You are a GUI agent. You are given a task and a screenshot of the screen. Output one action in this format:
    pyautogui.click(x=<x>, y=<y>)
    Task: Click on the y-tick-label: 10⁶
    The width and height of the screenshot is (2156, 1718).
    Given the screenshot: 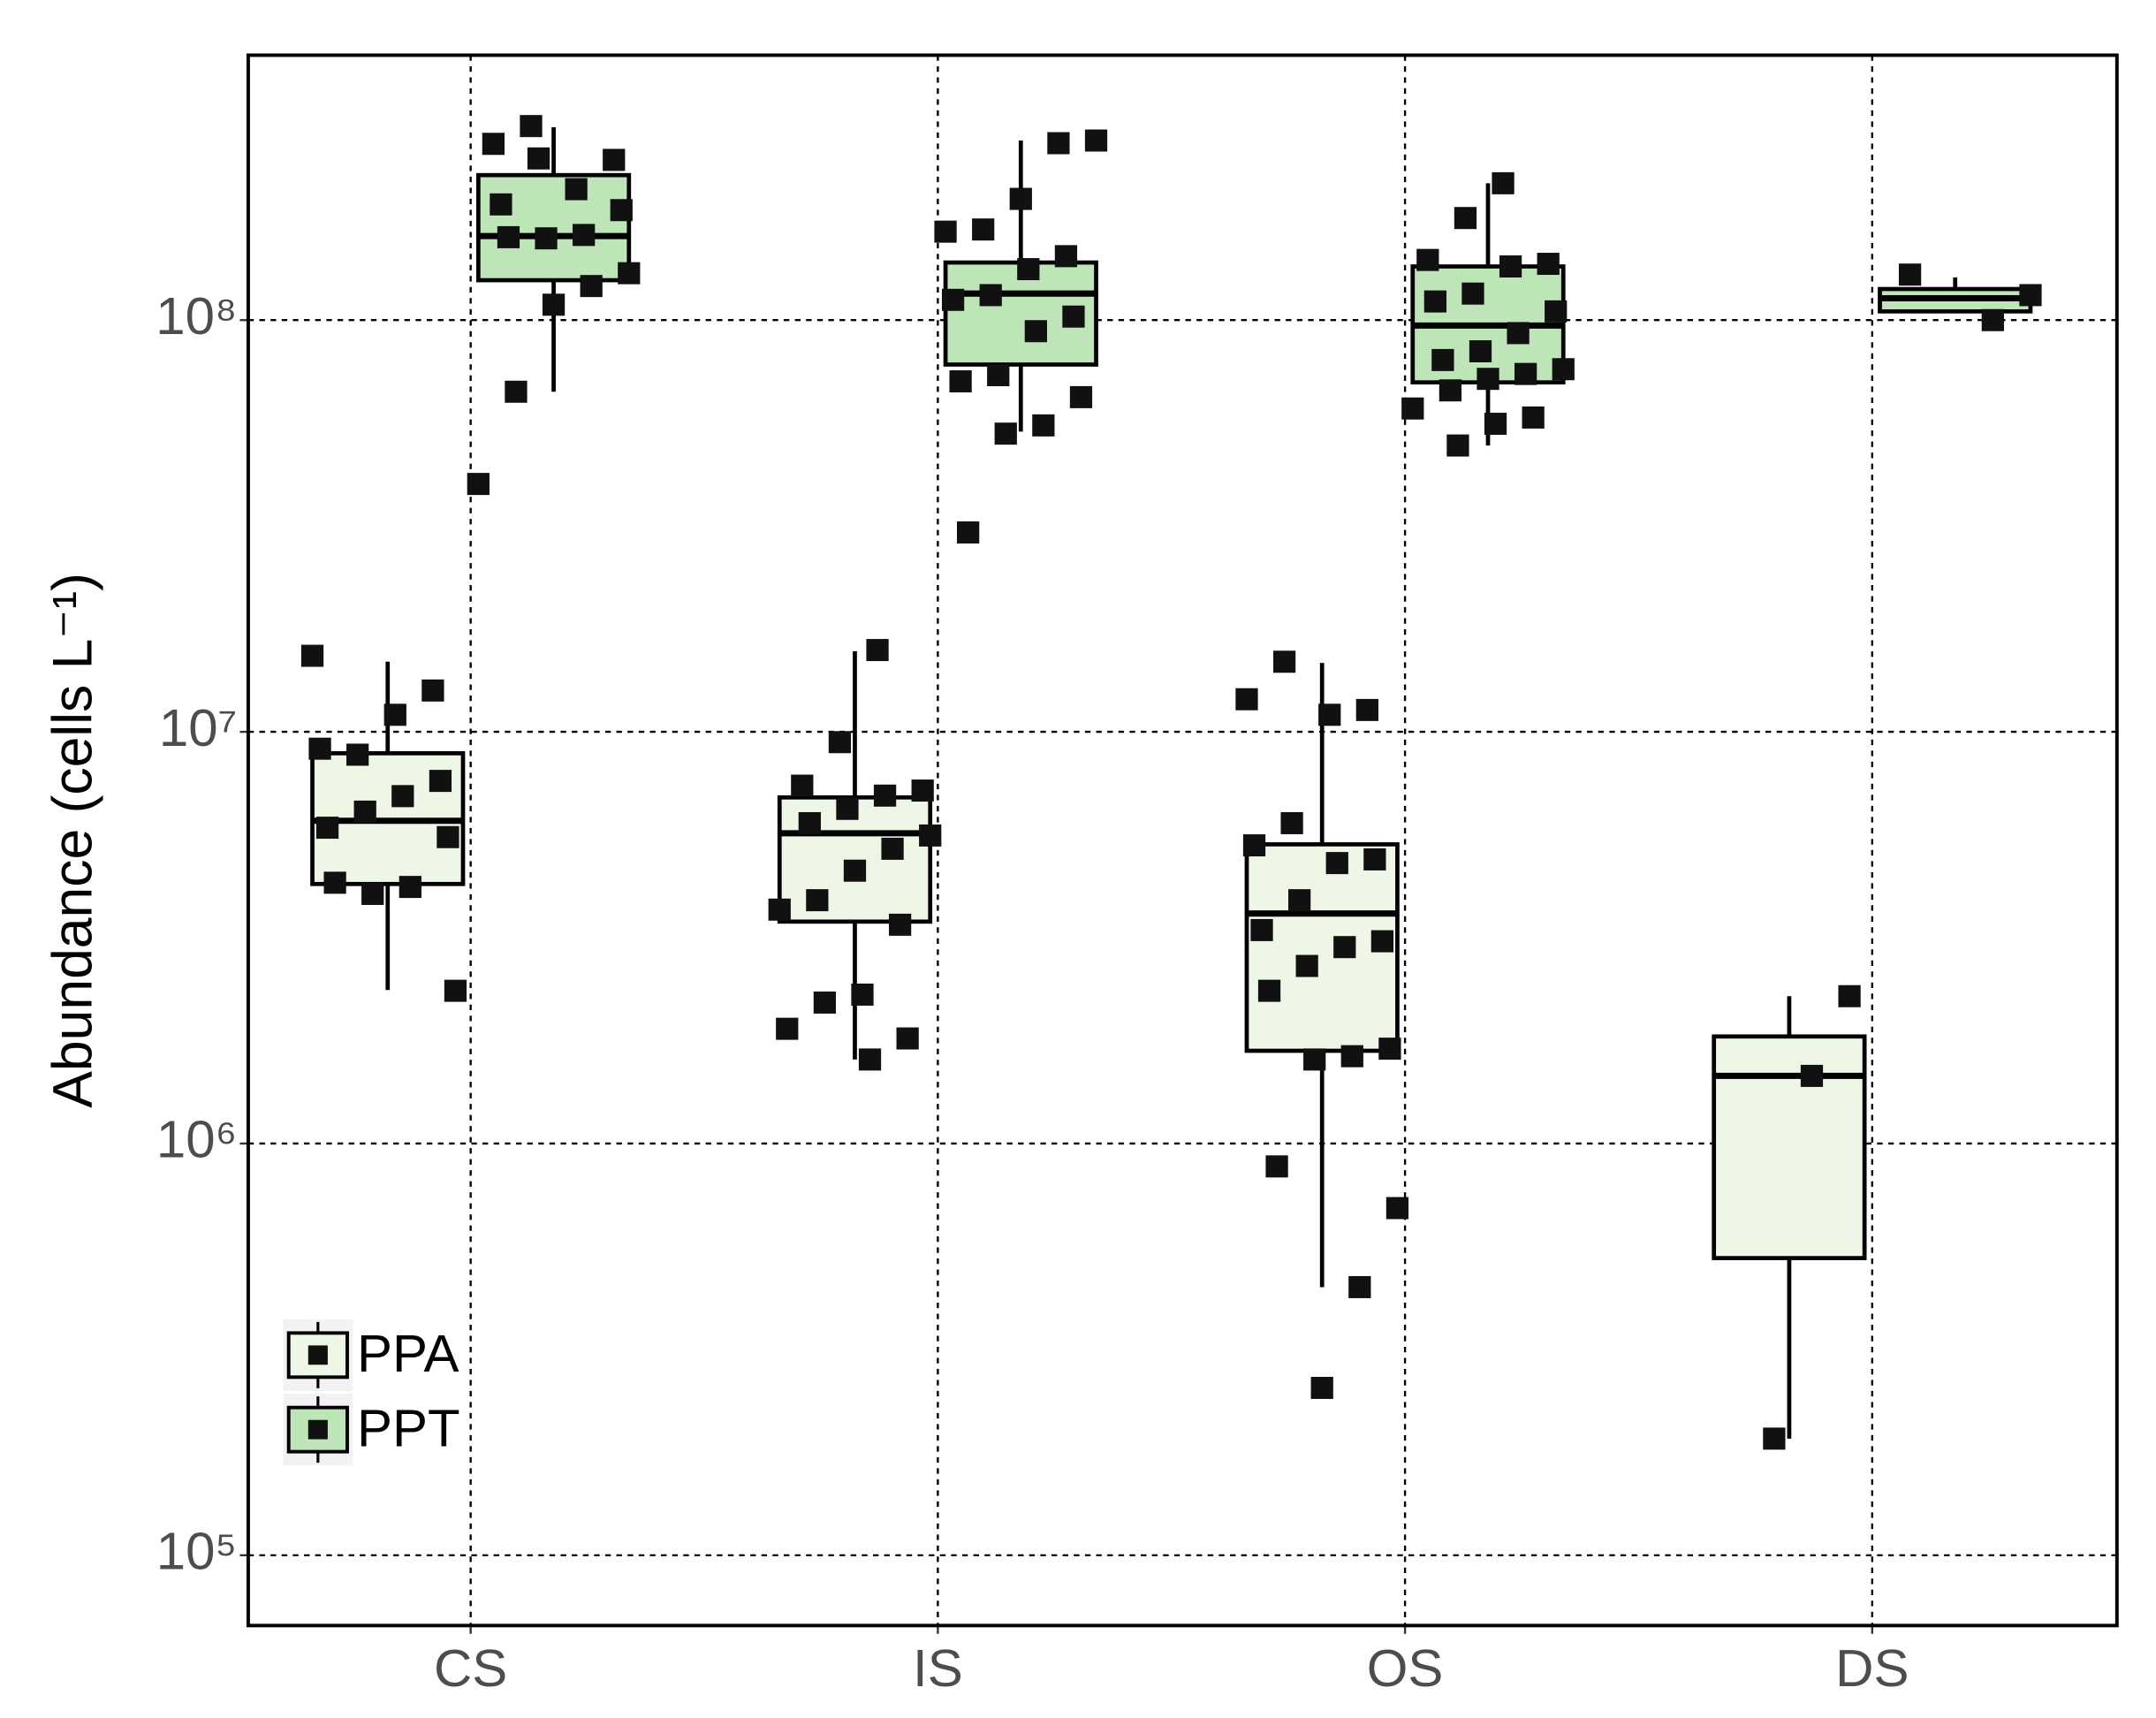 What is the action you would take?
    pyautogui.click(x=196, y=1139)
    